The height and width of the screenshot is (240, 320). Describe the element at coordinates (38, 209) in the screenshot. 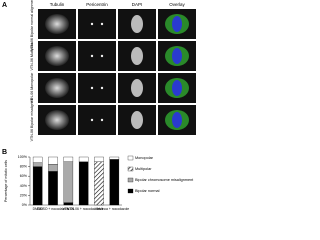

I see `x-tick-label: DMSO` at that location.